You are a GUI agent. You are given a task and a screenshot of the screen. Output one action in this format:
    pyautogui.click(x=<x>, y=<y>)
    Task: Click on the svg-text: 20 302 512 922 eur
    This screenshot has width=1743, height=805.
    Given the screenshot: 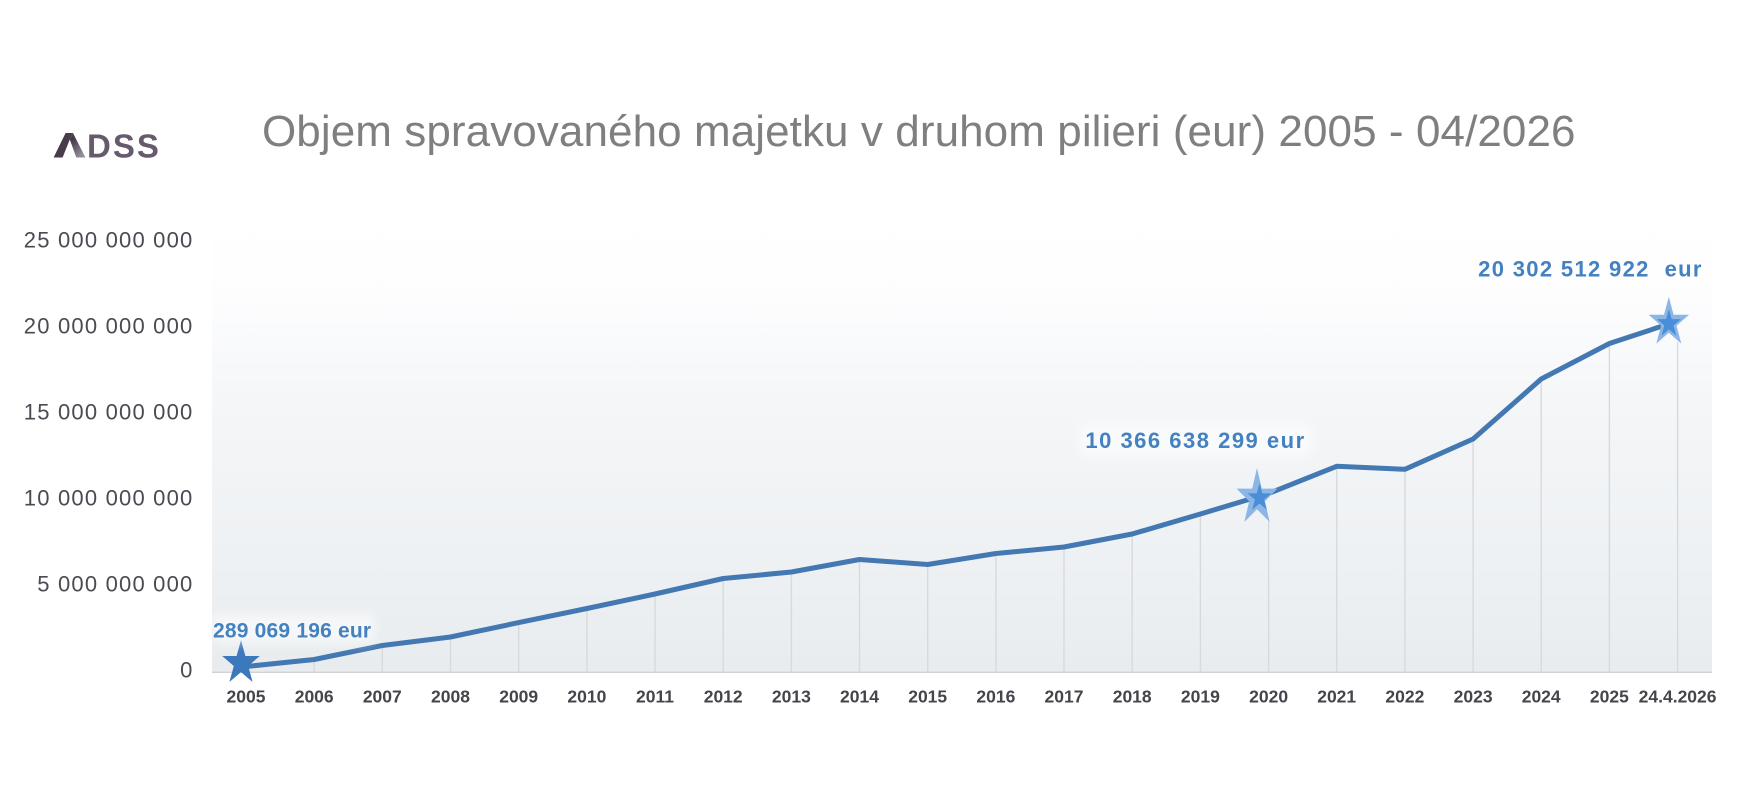 What is the action you would take?
    pyautogui.click(x=1590, y=269)
    